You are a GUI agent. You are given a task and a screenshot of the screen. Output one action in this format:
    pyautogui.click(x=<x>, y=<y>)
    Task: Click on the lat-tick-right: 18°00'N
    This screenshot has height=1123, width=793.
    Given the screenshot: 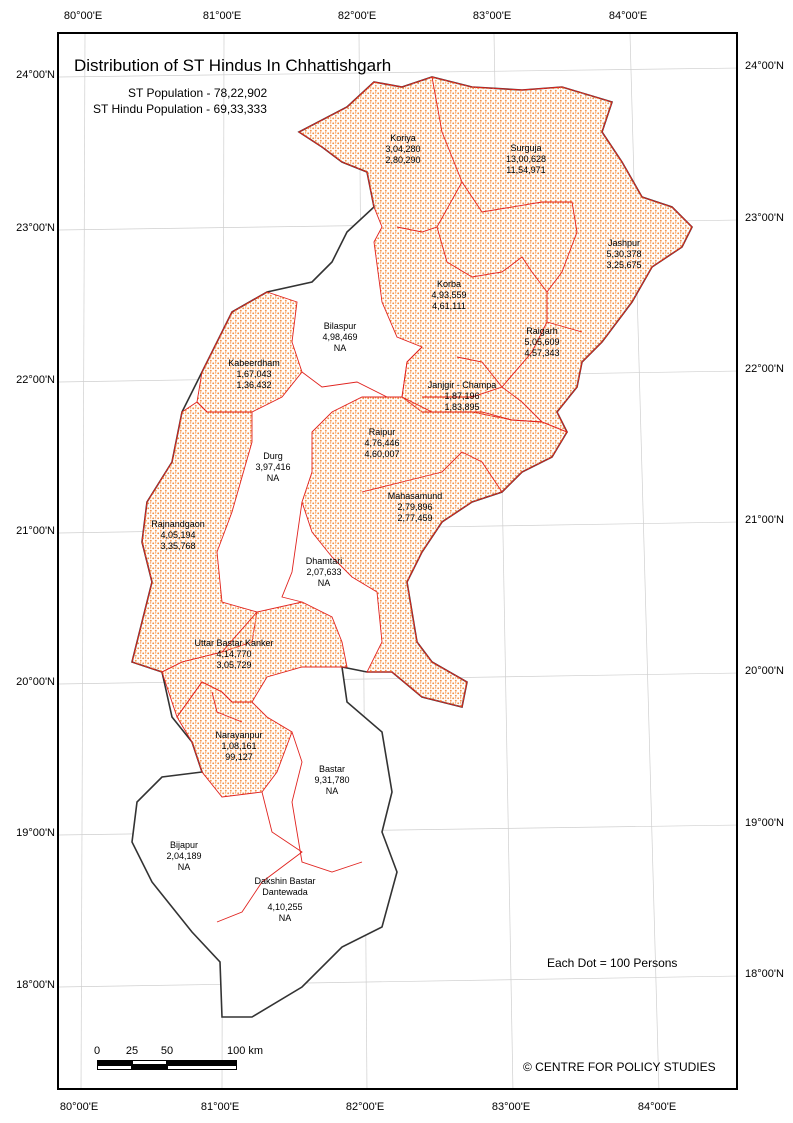 What is the action you would take?
    pyautogui.click(x=764, y=974)
    